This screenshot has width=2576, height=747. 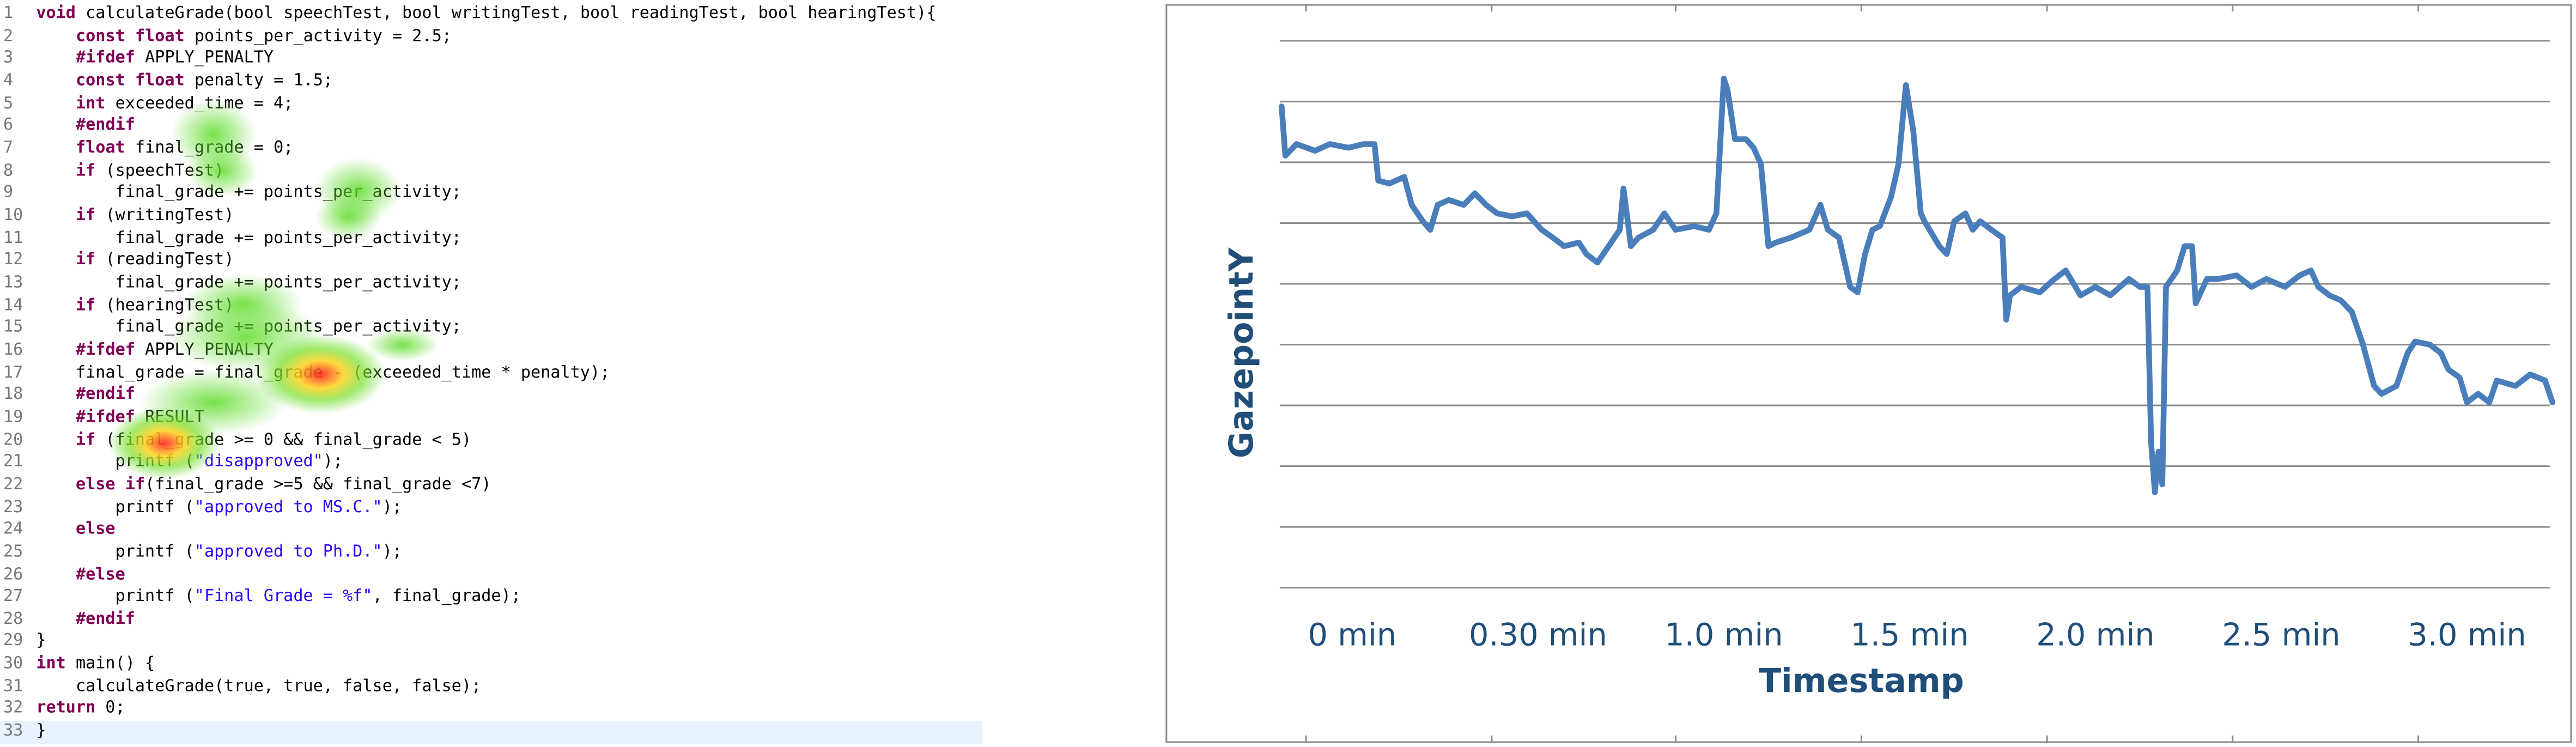 I want to click on line-number: 16, so click(x=13, y=350).